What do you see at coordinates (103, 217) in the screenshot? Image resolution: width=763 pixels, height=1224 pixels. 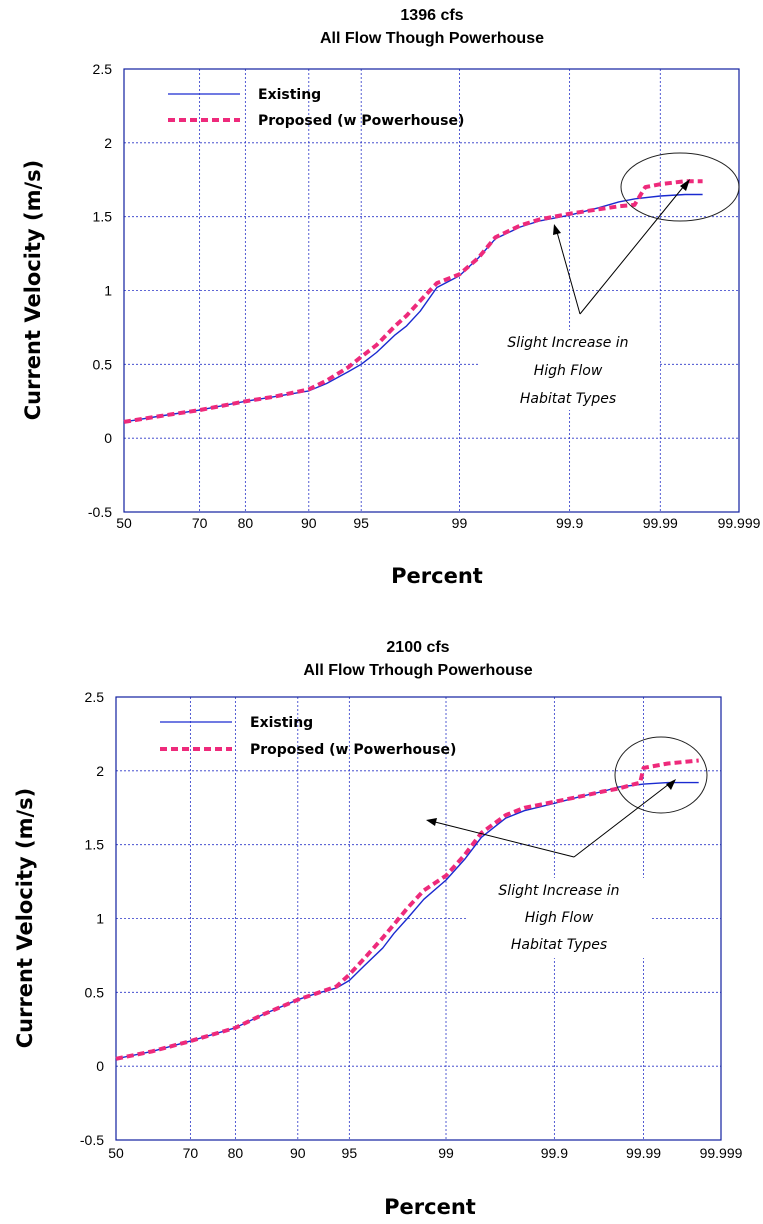 I see `chart-1-y-tick-1.5: 1.5` at bounding box center [103, 217].